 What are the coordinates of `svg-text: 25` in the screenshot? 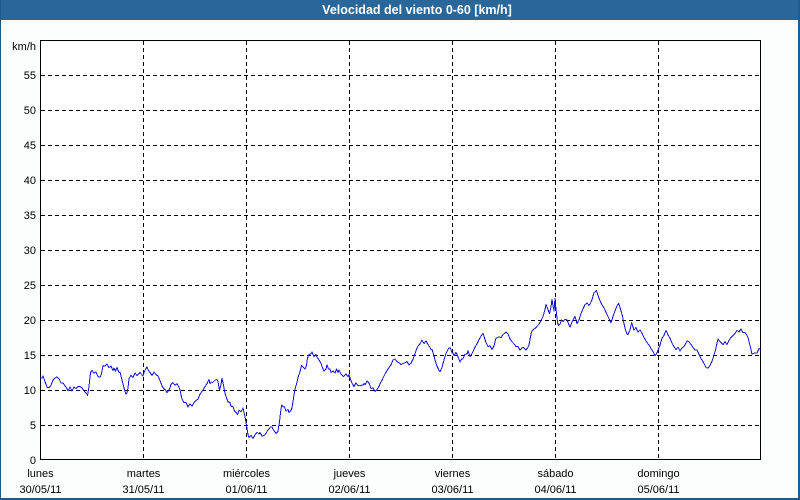 It's located at (30, 286).